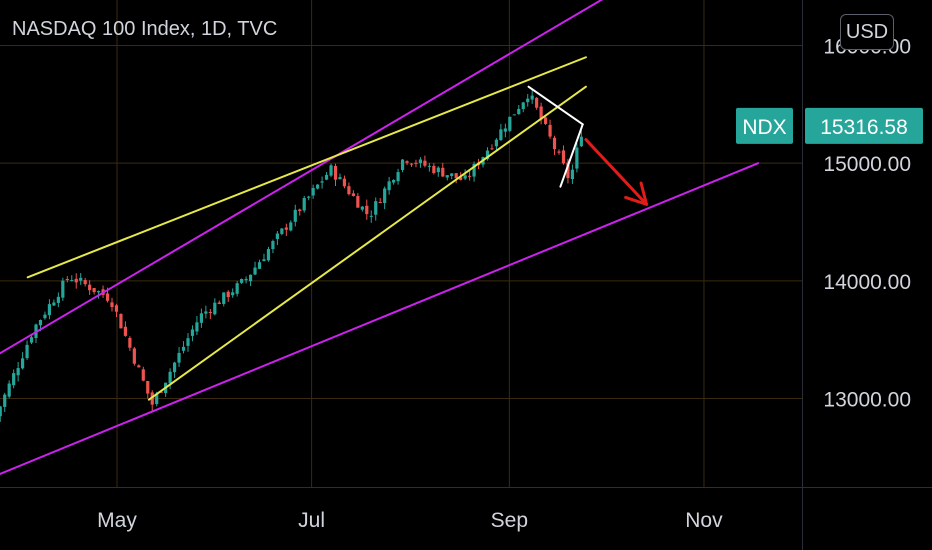 This screenshot has width=932, height=550. What do you see at coordinates (117, 520) in the screenshot?
I see `x-tick-label: May` at bounding box center [117, 520].